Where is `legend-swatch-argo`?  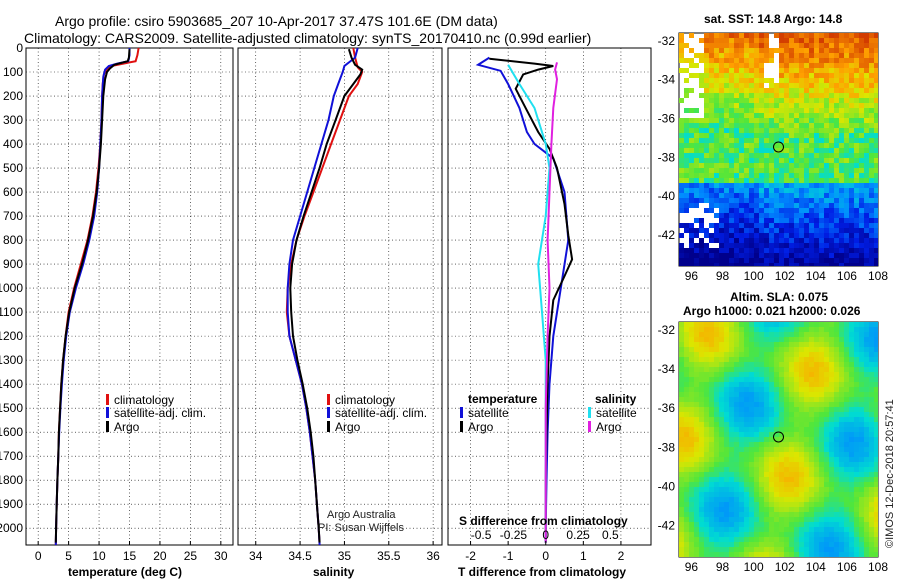 legend-swatch-argo is located at coordinates (107, 426).